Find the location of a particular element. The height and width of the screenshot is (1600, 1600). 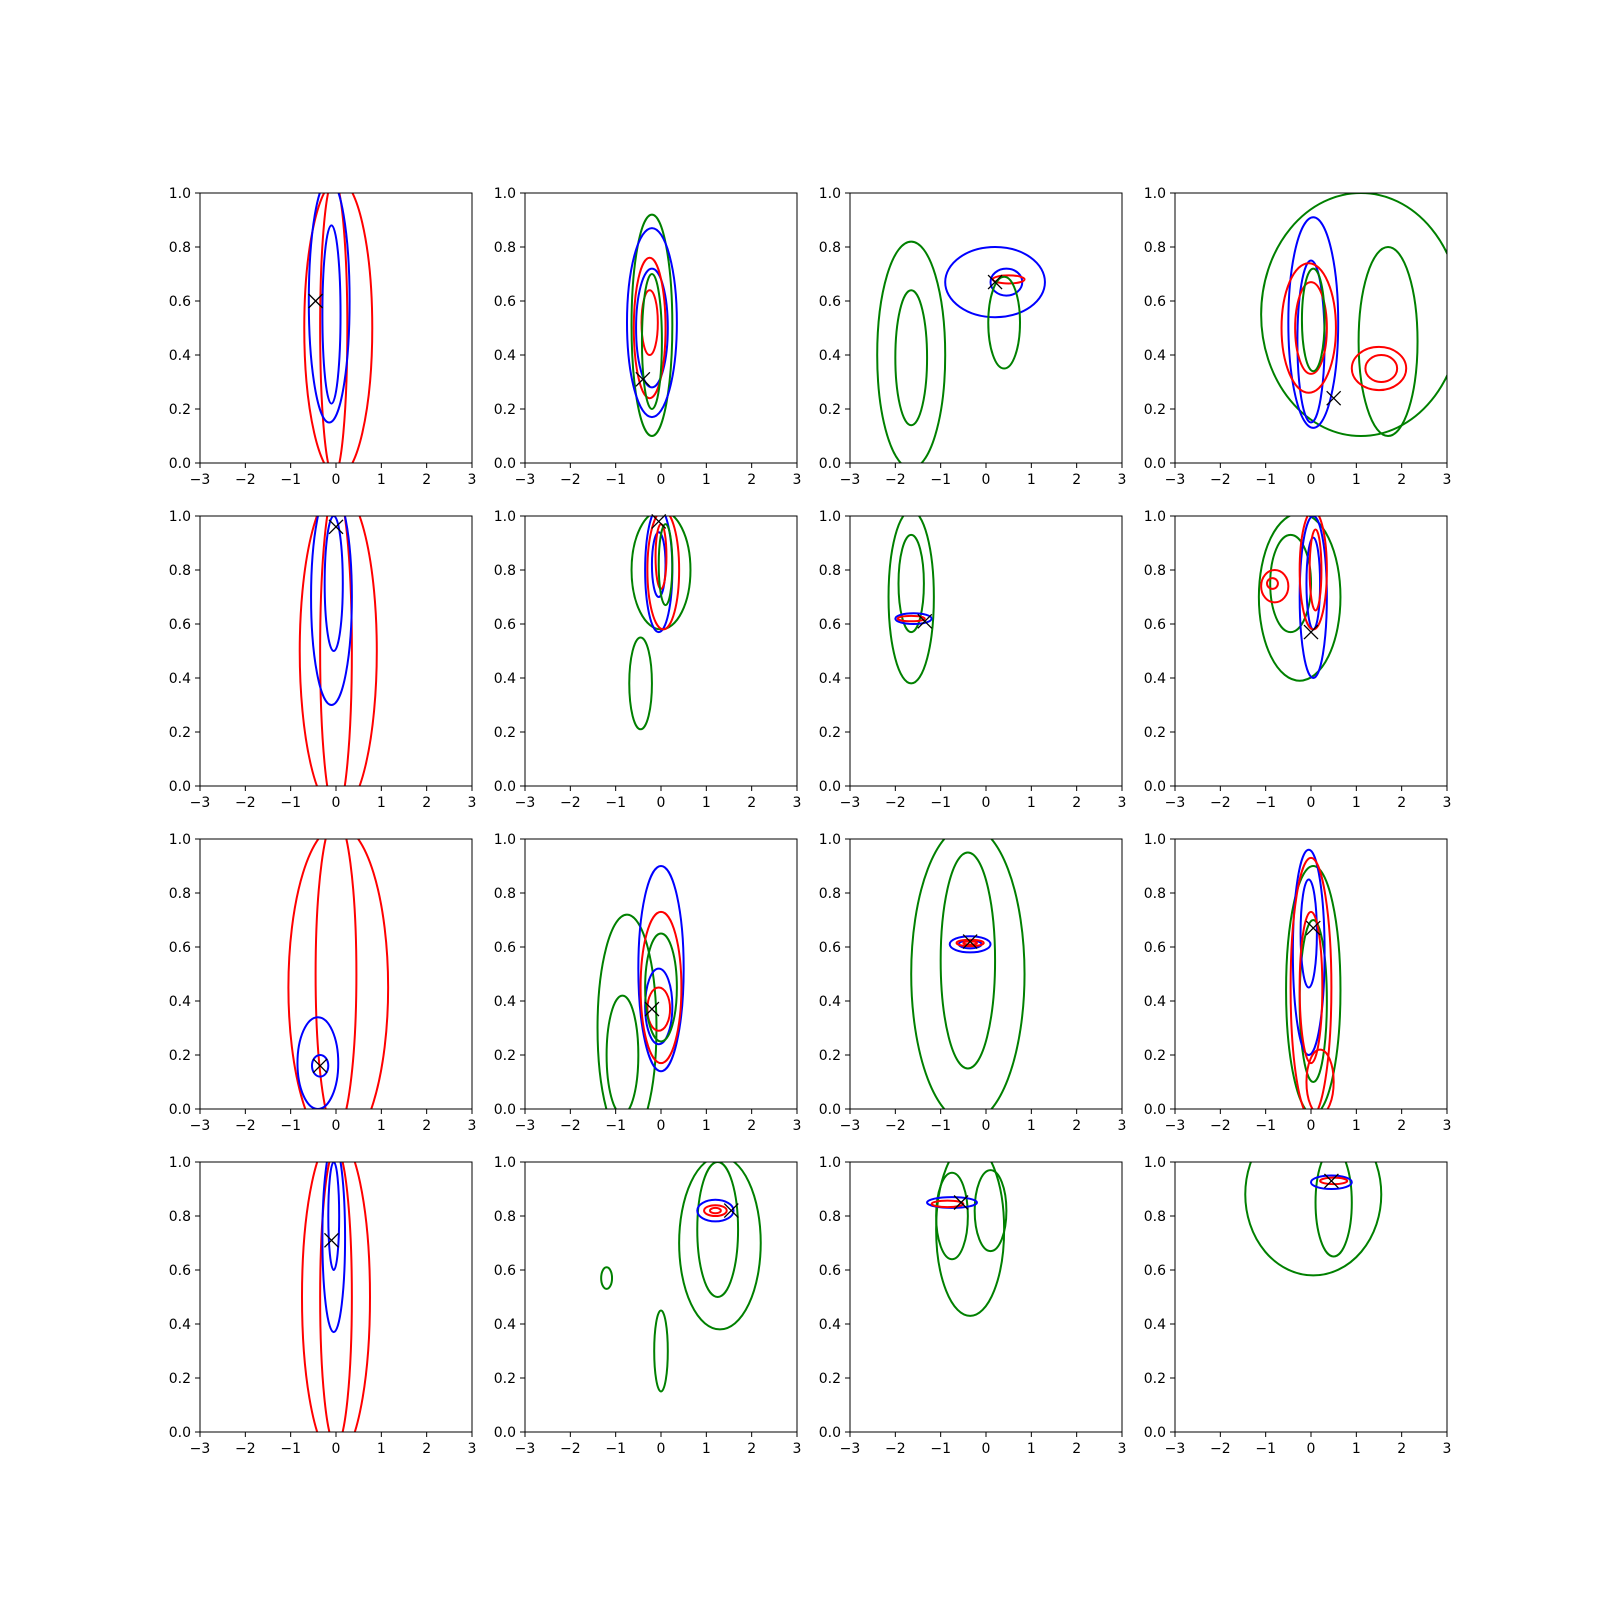

subplot-2: −3 −2 −1 0 1 2 3 0.0 0.2 0.4 0.6 0.8 1.0 is located at coordinates (648, 337).